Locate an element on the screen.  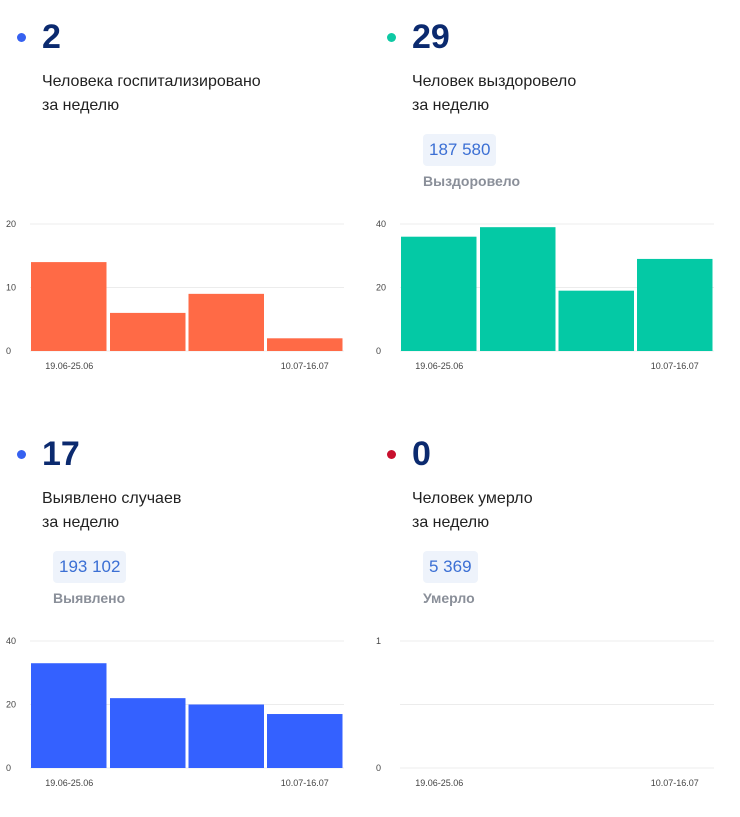
recovered-value: 29 is located at coordinates (431, 37).